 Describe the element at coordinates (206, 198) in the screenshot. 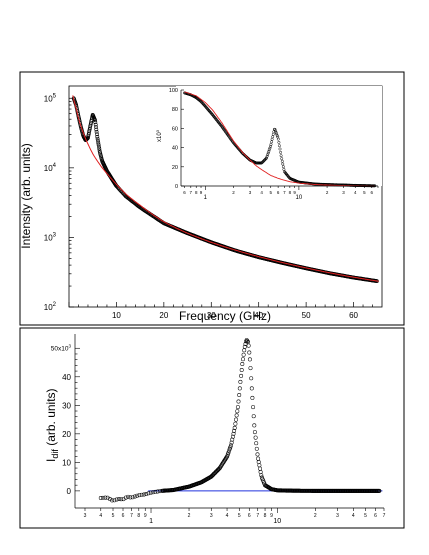

I see `inset-x-major-label: 1` at that location.